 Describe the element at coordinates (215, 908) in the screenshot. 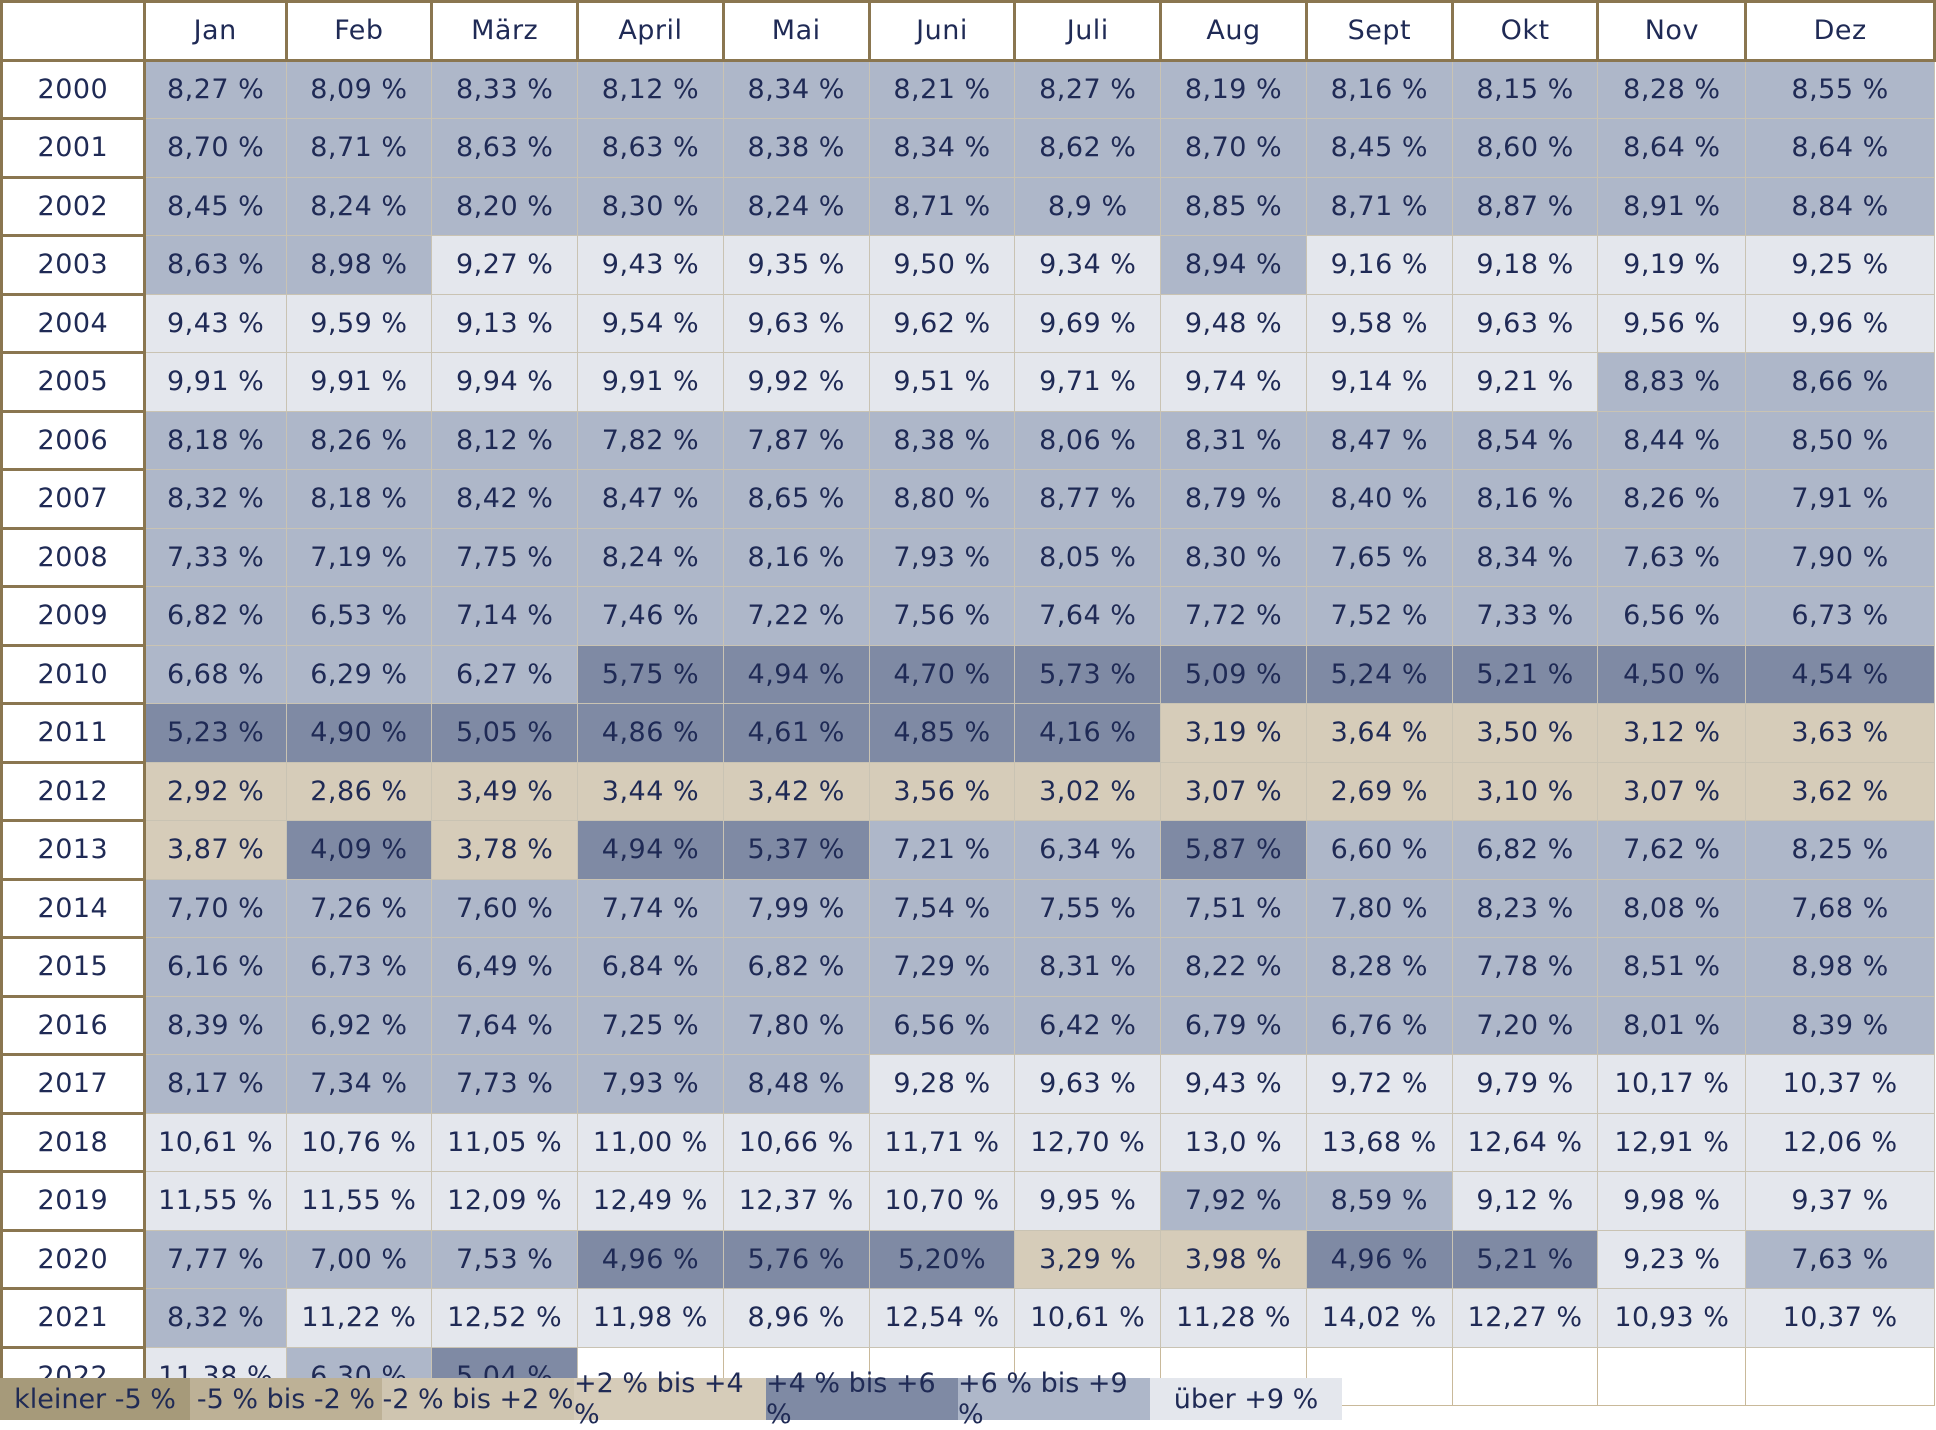

I see `value-cell: 7,70 %` at that location.